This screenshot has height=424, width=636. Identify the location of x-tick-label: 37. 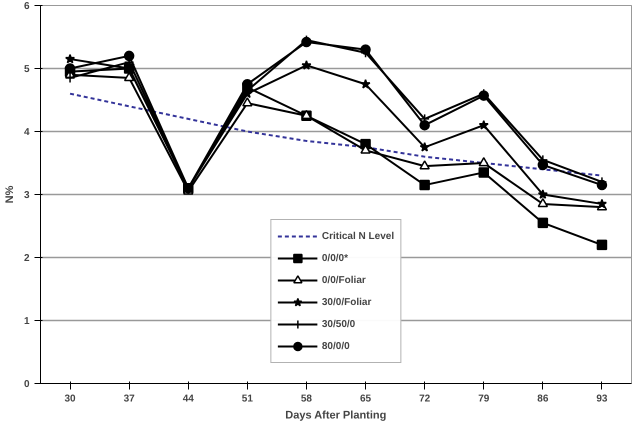
(130, 399).